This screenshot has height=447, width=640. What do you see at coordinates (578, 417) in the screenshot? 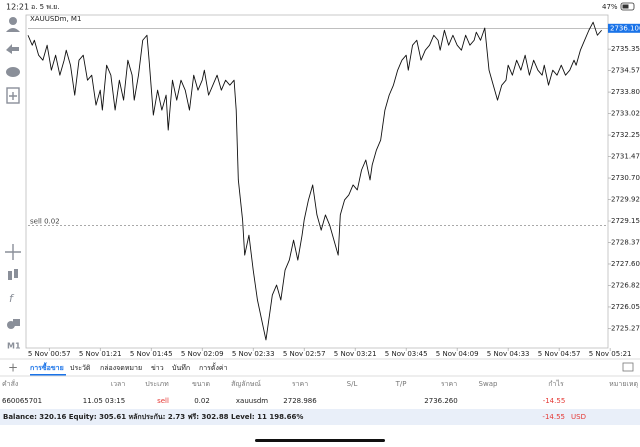
I see `currency: USD` at bounding box center [578, 417].